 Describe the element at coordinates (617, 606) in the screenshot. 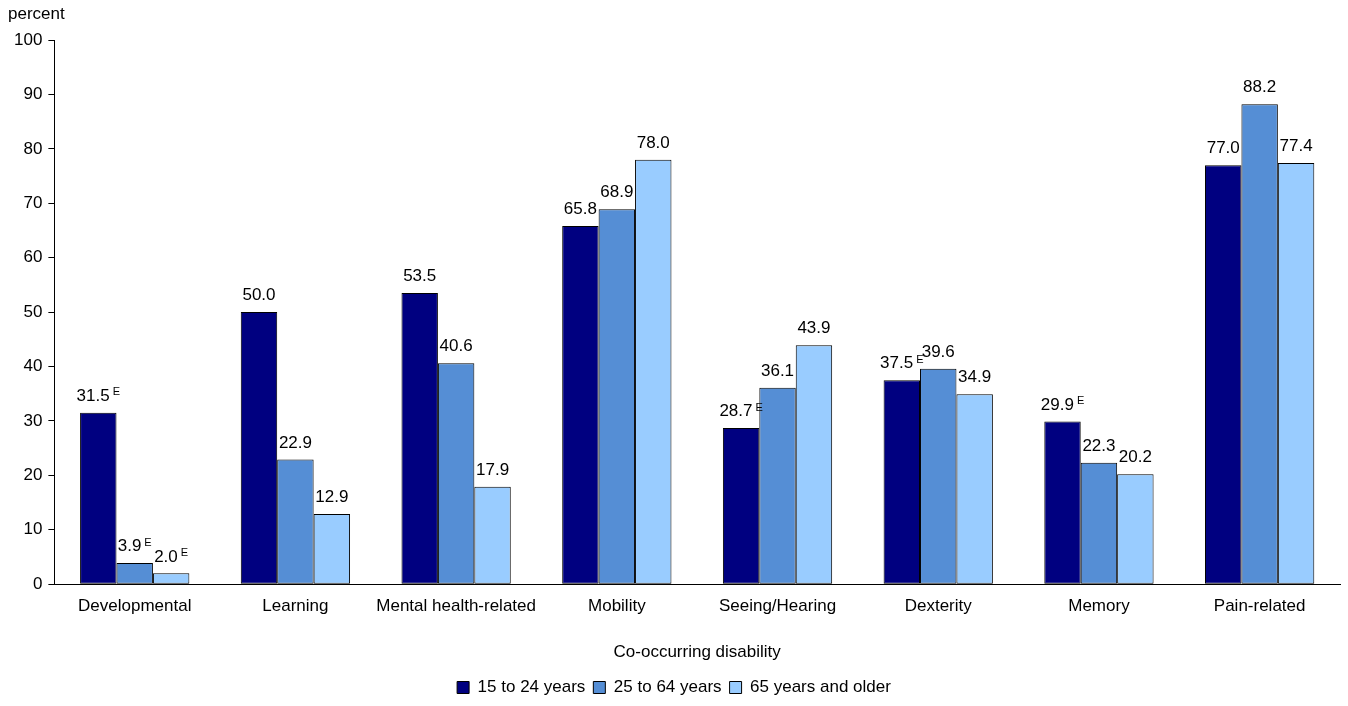

I see `x-tick-label: Mobility` at that location.